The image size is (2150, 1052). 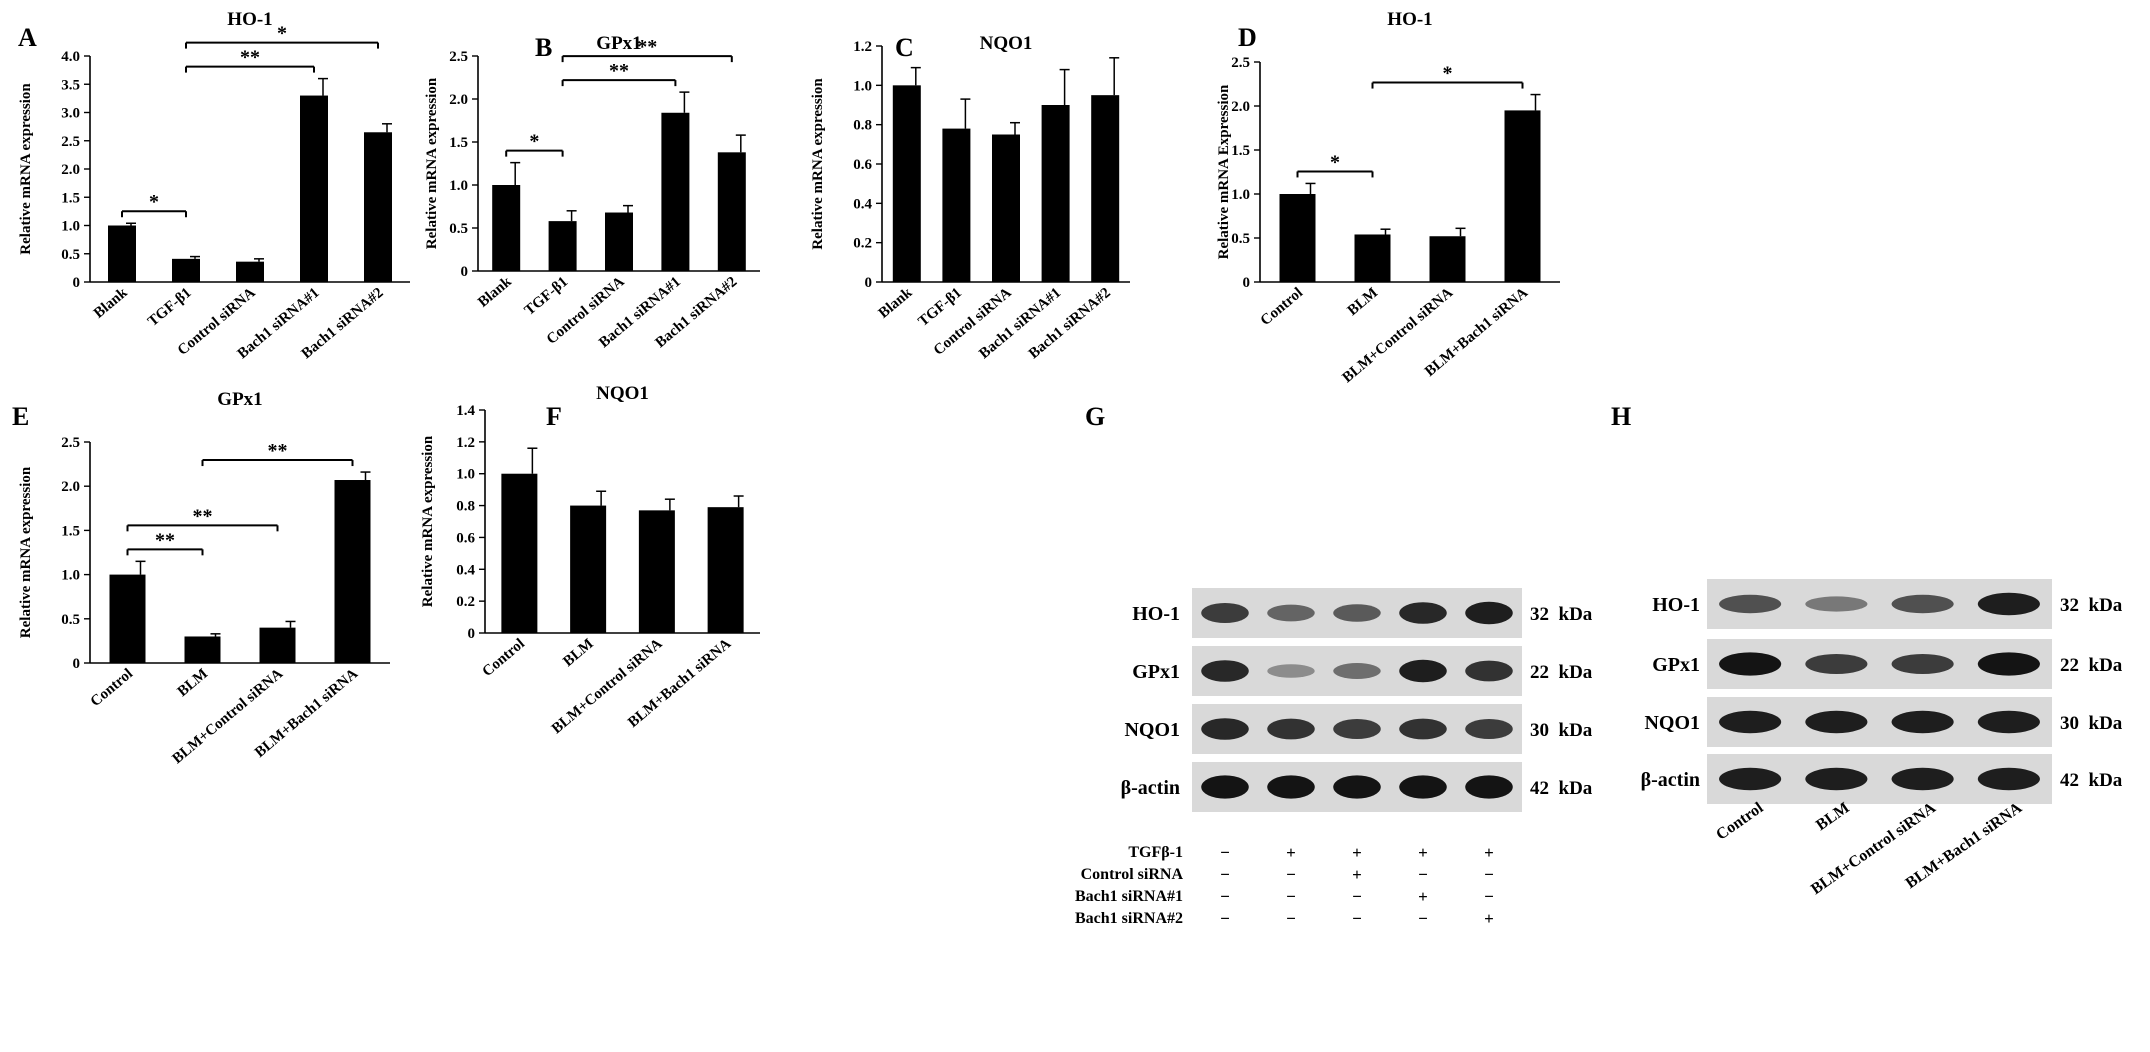 What do you see at coordinates (70, 57) in the screenshot?
I see `y-tick-label: 4.0` at bounding box center [70, 57].